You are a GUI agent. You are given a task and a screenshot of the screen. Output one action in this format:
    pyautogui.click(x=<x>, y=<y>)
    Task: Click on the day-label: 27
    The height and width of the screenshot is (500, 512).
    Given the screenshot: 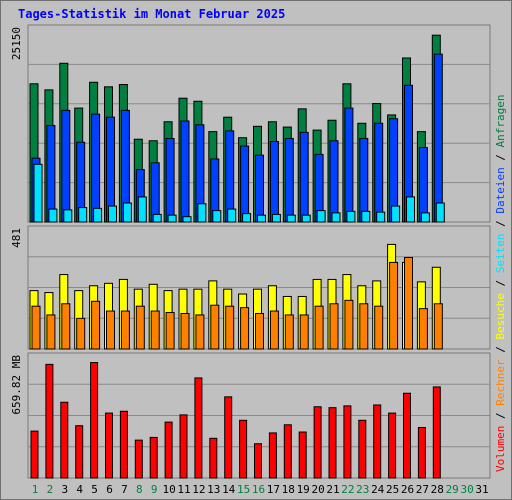 What is the action you would take?
    pyautogui.click(x=422, y=489)
    